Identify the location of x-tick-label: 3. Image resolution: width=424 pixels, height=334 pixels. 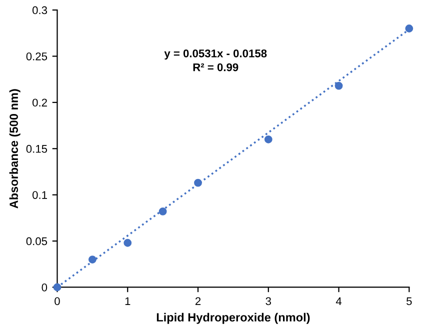
(268, 301).